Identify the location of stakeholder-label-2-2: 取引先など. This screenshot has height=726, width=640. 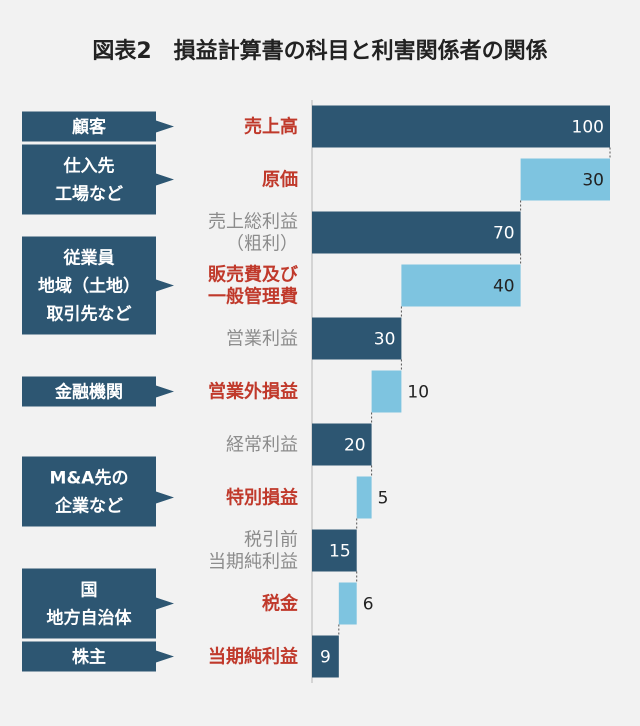
(89, 314).